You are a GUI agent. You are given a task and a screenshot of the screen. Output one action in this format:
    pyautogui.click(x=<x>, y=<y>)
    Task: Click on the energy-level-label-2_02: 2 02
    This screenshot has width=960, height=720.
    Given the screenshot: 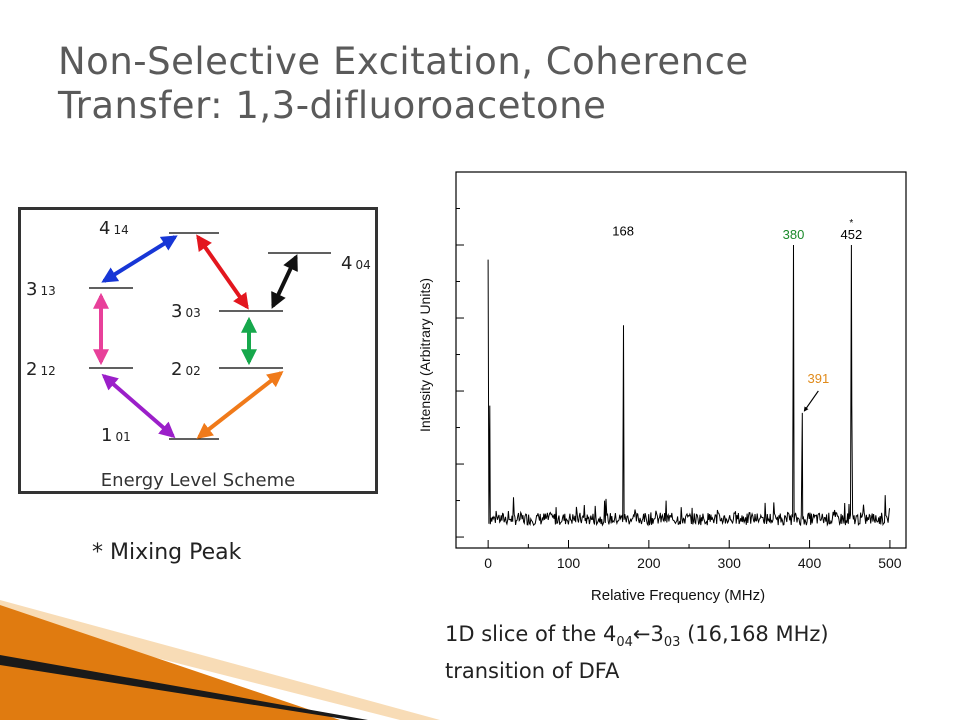 What is the action you would take?
    pyautogui.click(x=186, y=369)
    